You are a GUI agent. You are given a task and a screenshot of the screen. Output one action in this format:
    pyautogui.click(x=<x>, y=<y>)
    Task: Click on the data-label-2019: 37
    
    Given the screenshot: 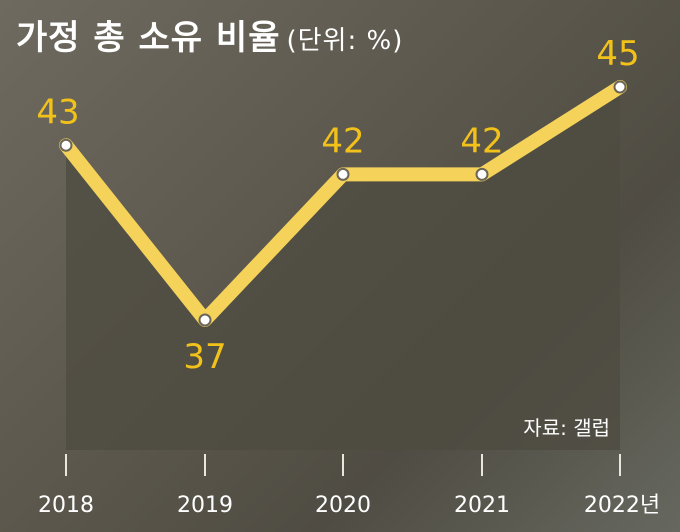 What is the action you would take?
    pyautogui.click(x=204, y=357)
    